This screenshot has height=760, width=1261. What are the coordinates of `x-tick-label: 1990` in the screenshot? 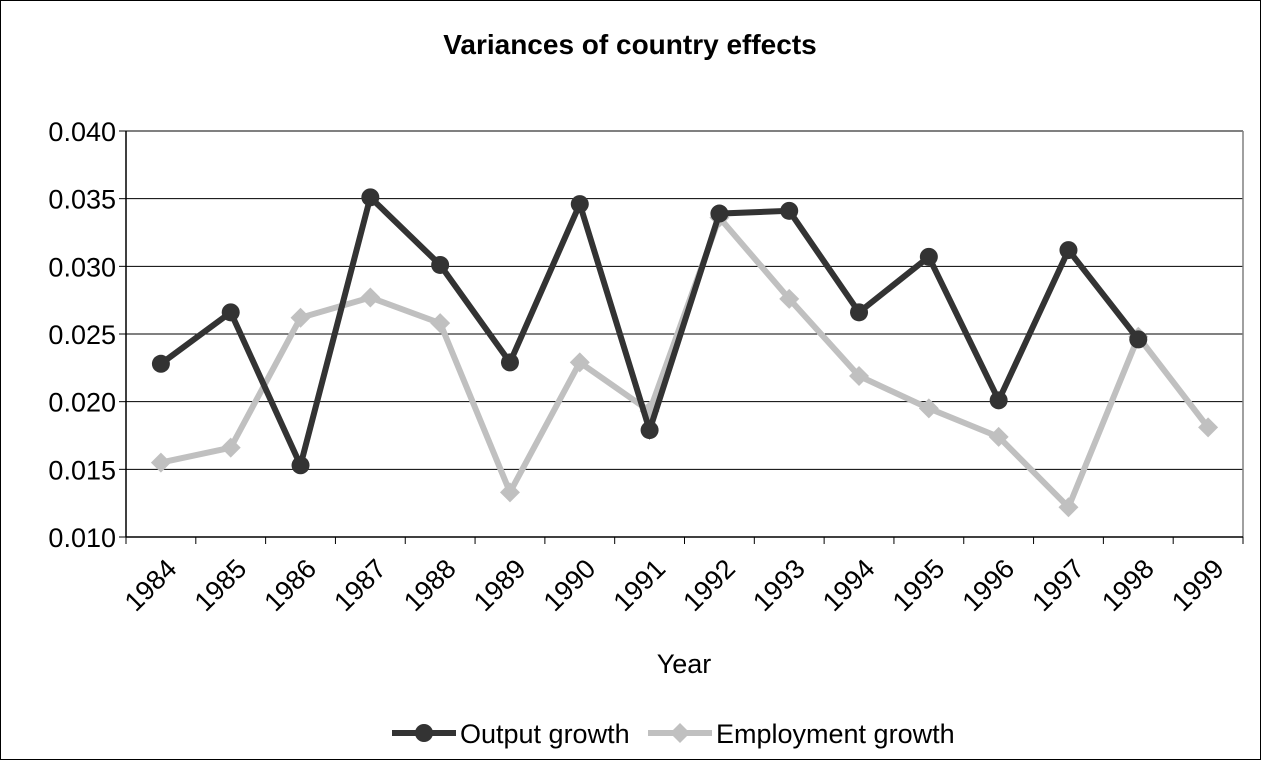 It's located at (570, 585).